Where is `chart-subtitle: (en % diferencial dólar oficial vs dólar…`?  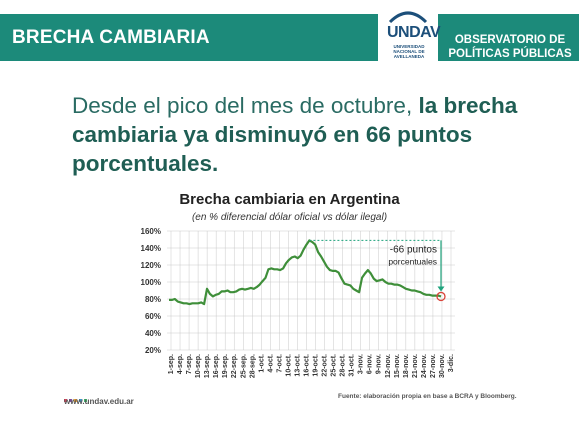 chart-subtitle: (en % diferencial dólar oficial vs dólar… is located at coordinates (289, 217).